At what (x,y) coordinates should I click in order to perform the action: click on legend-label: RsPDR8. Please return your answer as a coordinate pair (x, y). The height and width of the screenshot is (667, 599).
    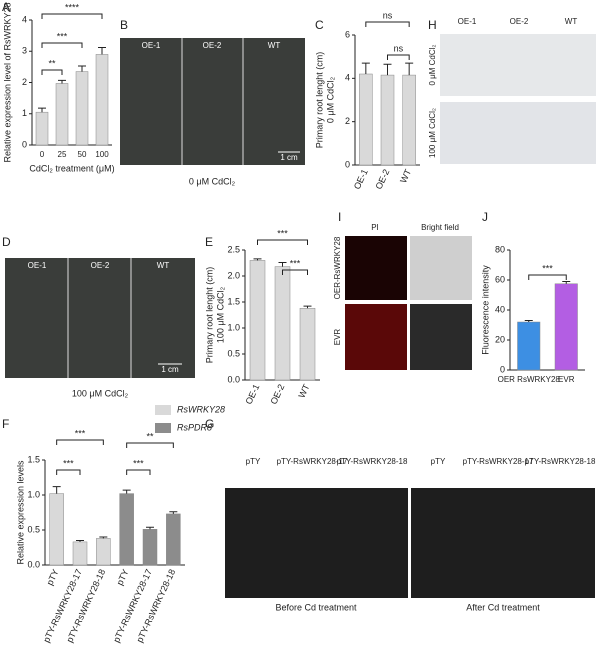
    Looking at the image, I should click on (194, 427).